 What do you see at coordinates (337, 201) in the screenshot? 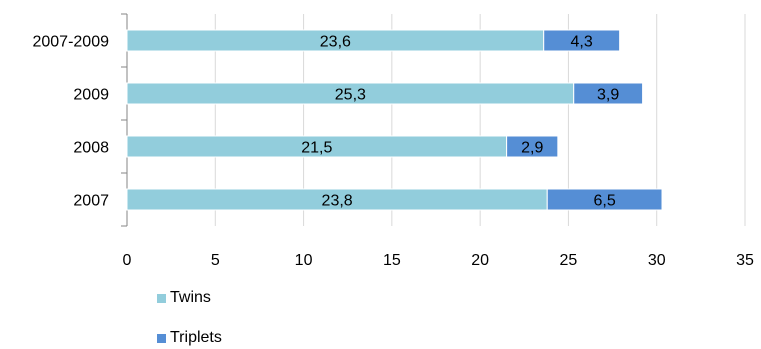
I see `data-label-twins-2007: 23,8` at bounding box center [337, 201].